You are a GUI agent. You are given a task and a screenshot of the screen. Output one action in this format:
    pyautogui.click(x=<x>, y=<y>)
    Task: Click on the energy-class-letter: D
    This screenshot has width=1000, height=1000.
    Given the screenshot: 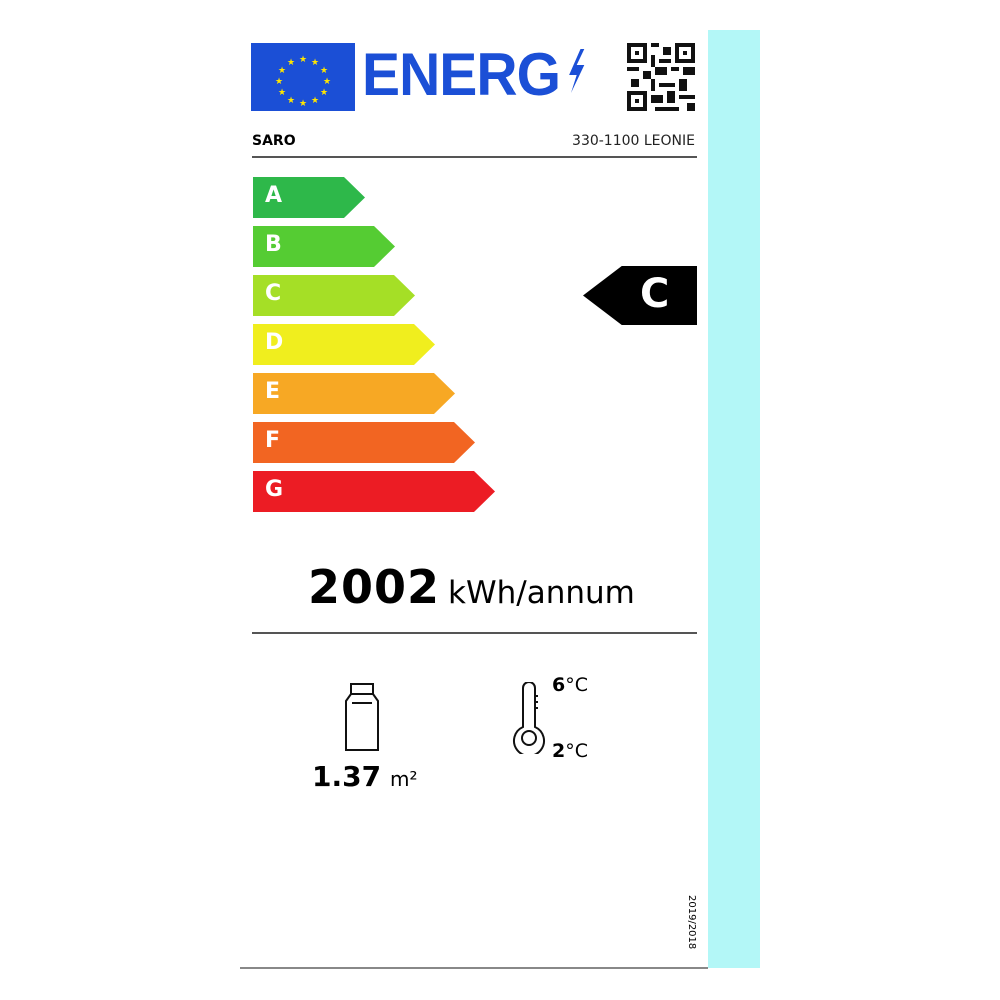 What is the action you would take?
    pyautogui.click(x=274, y=342)
    